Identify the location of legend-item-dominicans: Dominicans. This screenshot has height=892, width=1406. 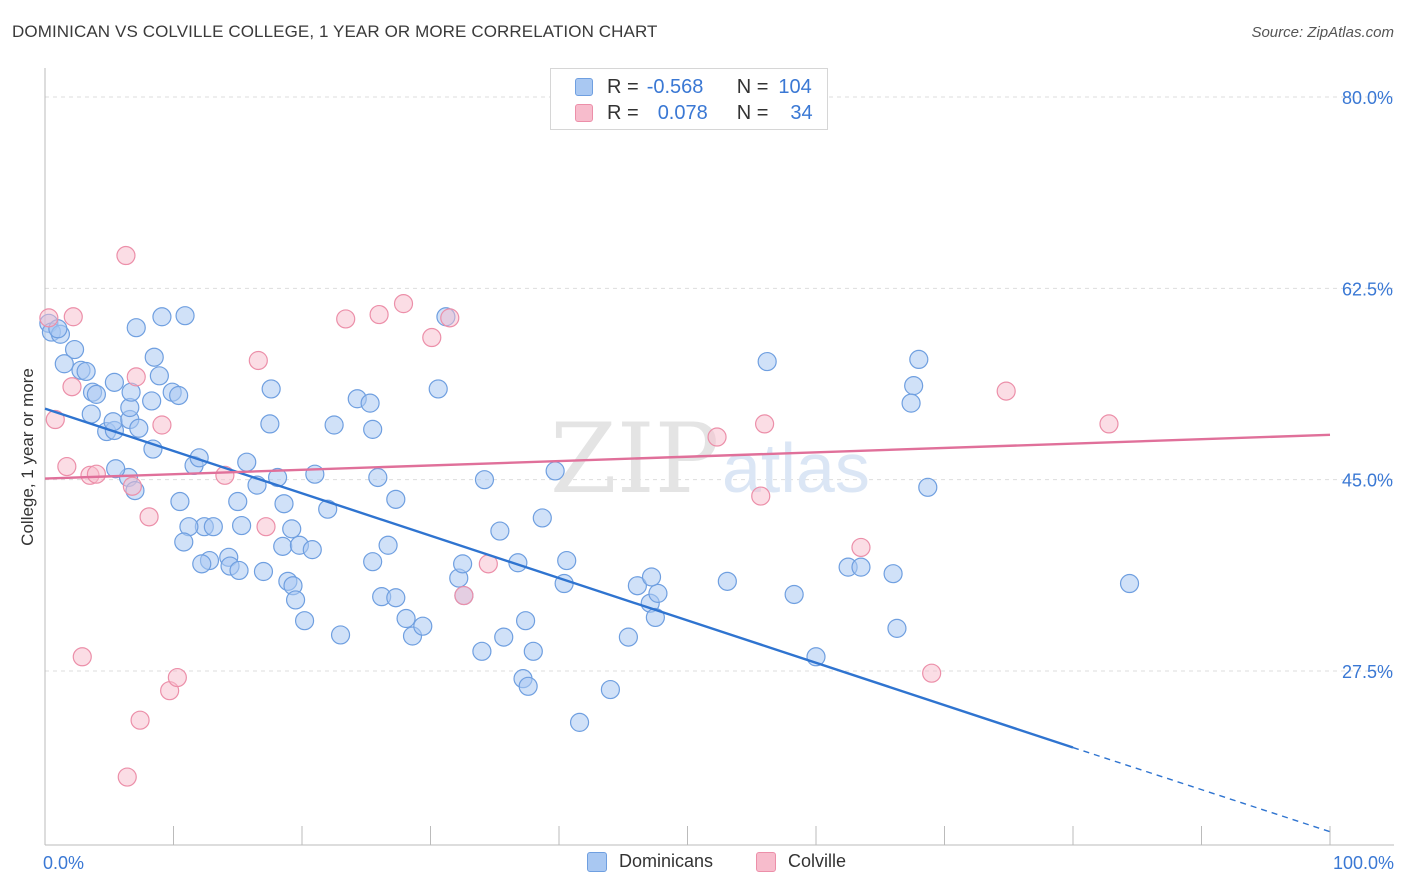
(650, 861).